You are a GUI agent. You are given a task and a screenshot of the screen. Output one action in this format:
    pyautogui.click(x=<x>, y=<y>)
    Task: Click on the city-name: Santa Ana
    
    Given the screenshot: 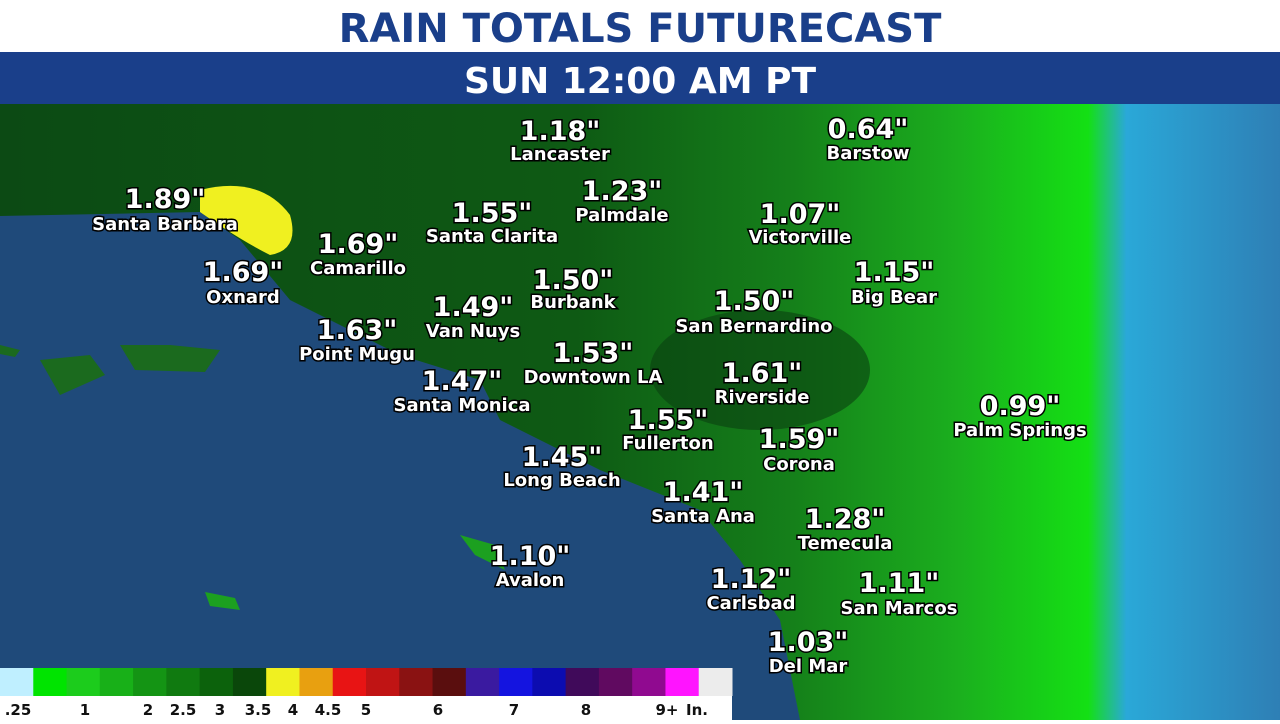 What is the action you would take?
    pyautogui.click(x=703, y=516)
    